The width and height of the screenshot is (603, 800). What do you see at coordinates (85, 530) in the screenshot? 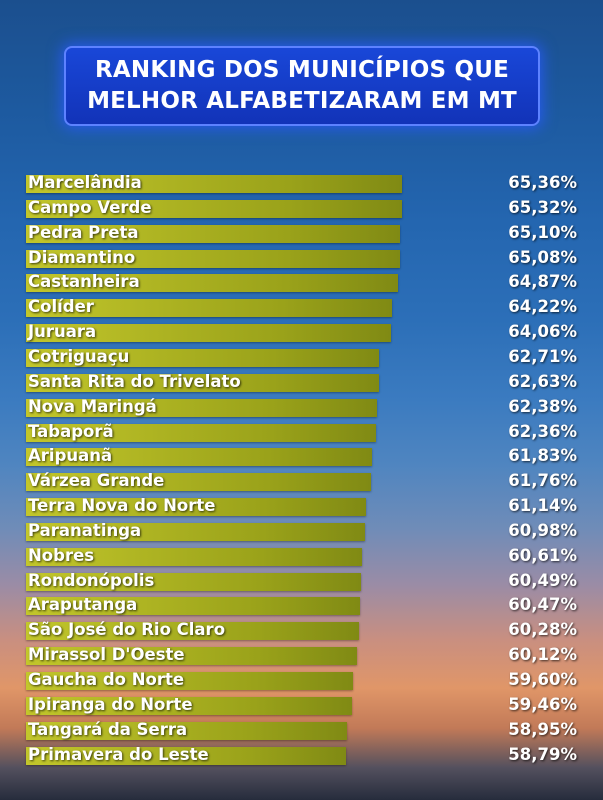
I see `category-label: Paranatinga` at bounding box center [85, 530].